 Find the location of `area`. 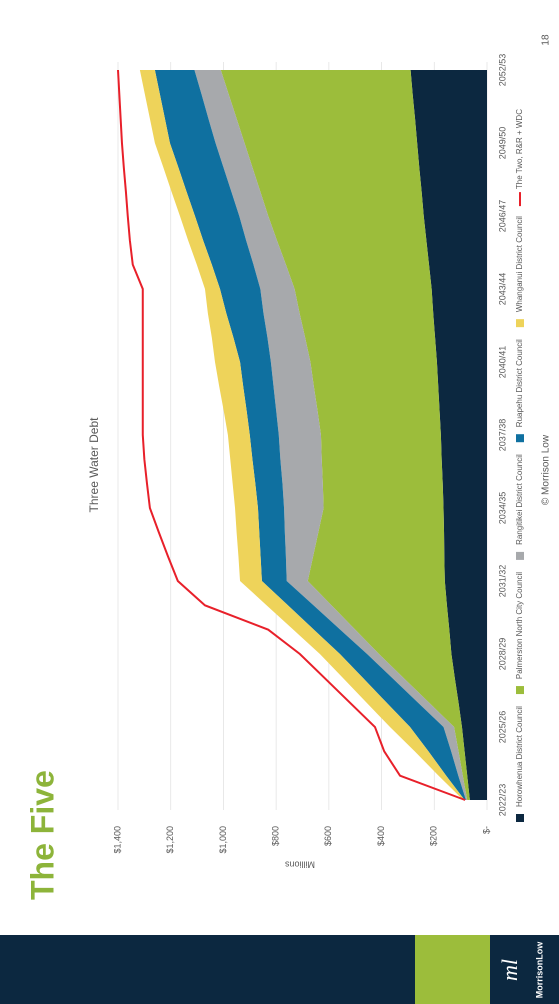

area is located at coordinates (448, 435).